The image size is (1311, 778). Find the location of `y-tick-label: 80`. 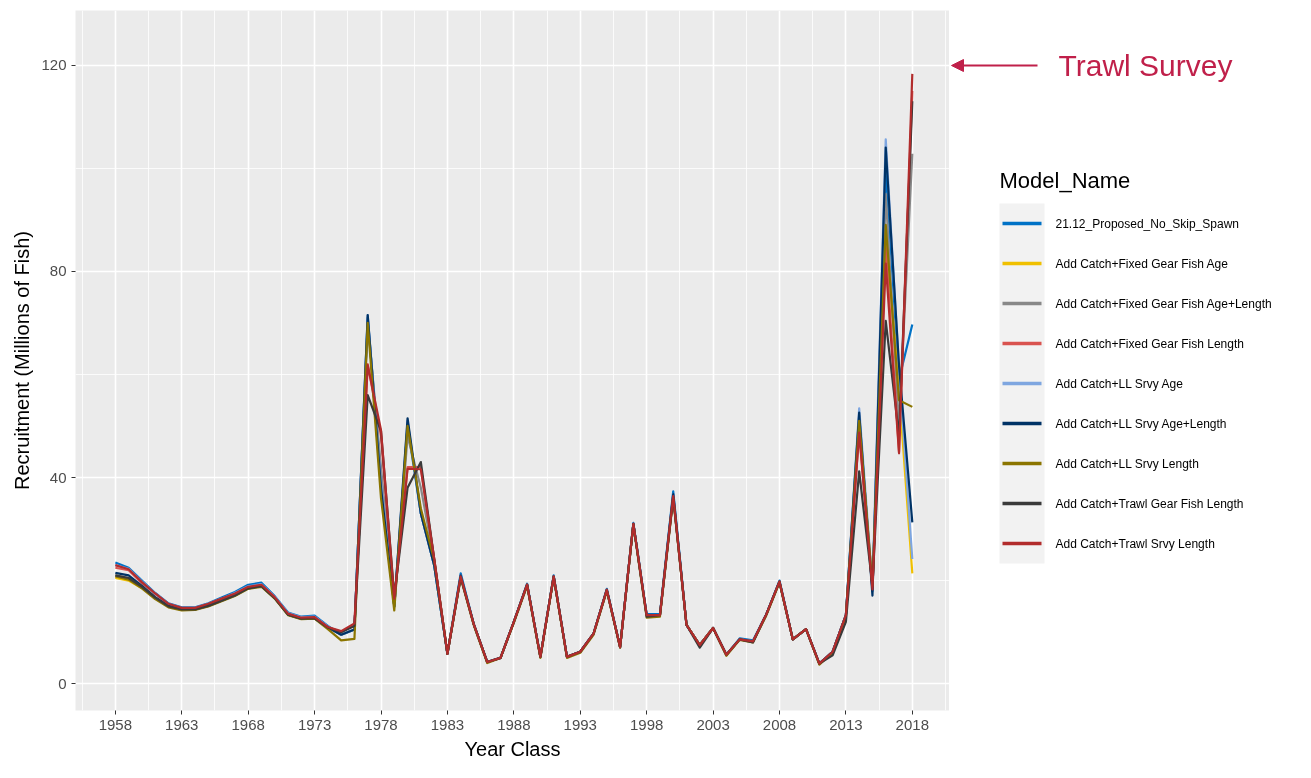

y-tick-label: 80 is located at coordinates (58, 271).